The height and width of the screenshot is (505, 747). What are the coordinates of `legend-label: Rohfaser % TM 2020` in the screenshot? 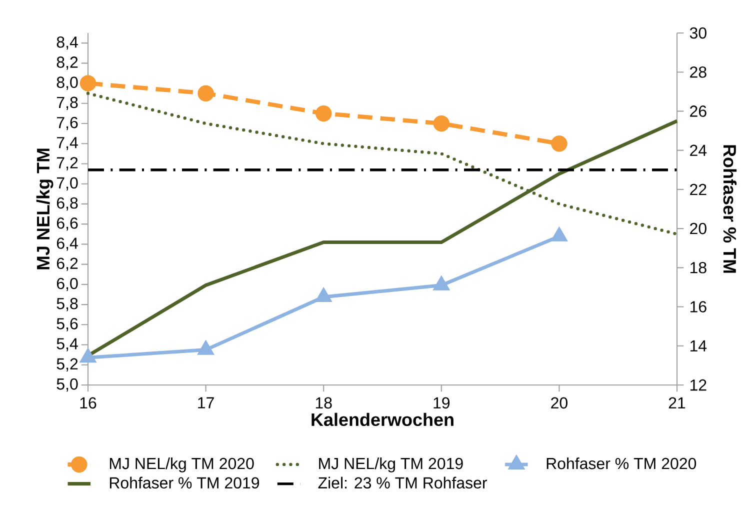 It's located at (621, 463).